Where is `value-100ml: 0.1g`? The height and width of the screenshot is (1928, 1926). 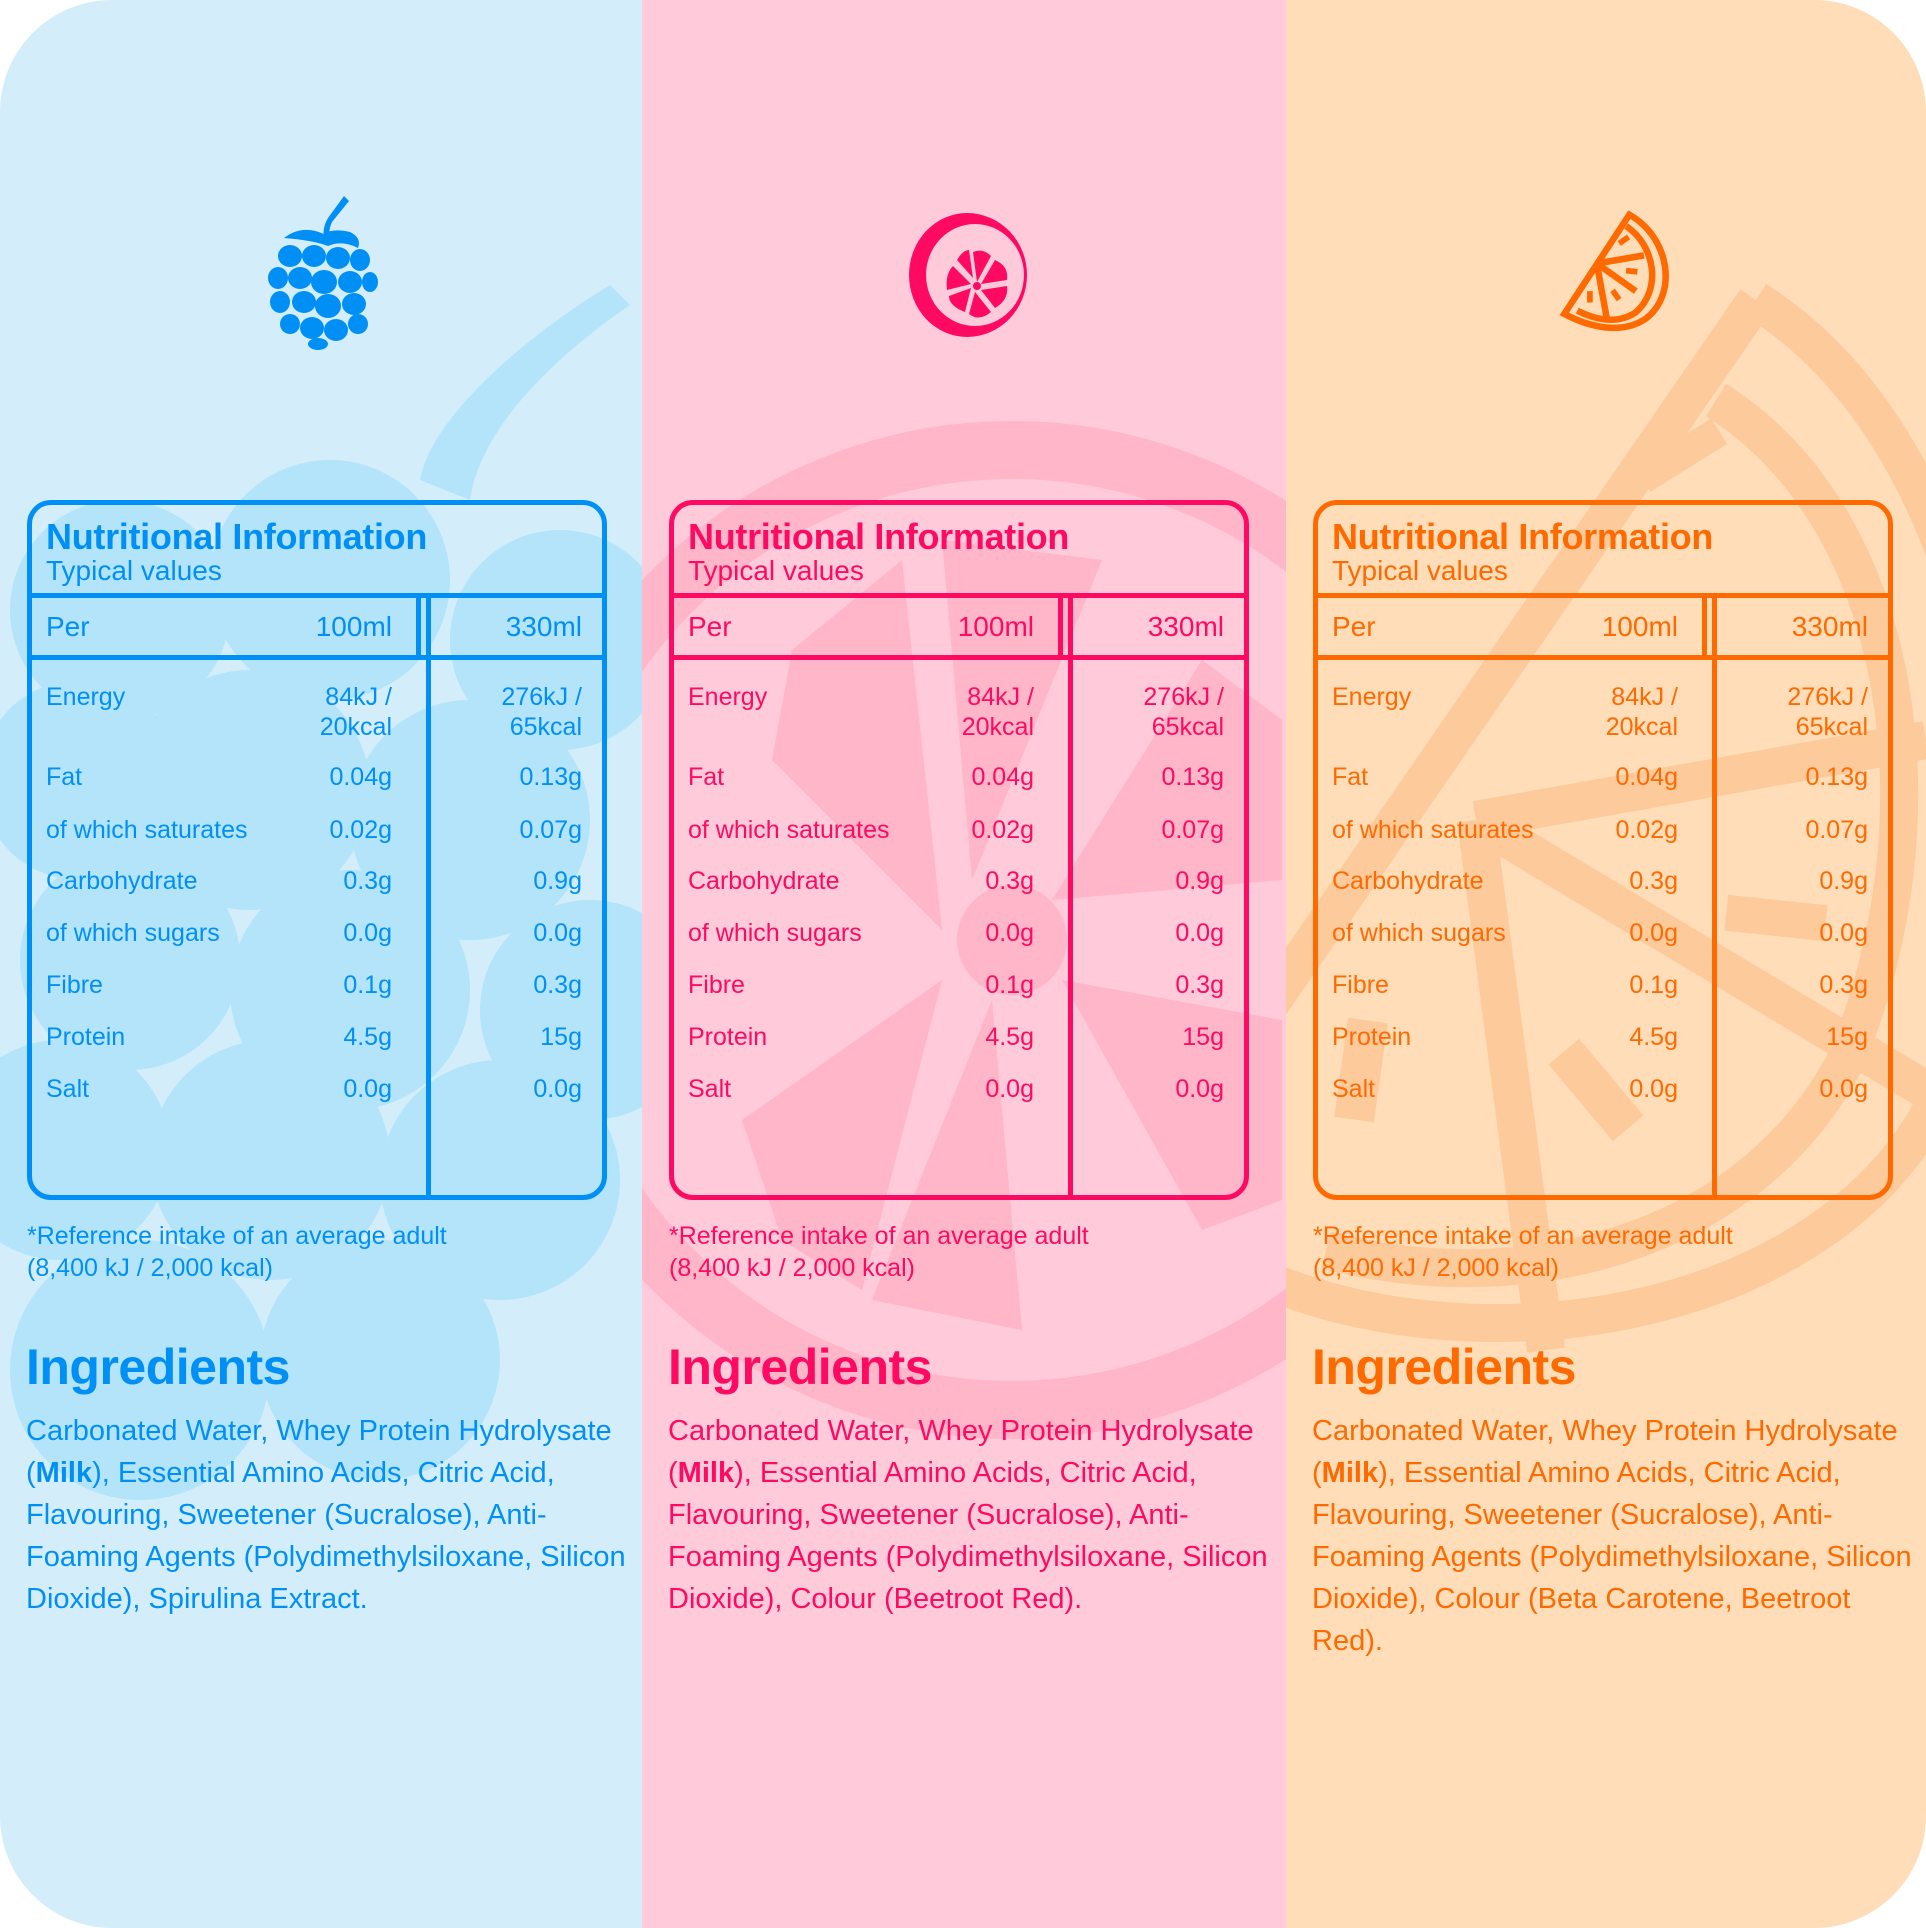
value-100ml: 0.1g is located at coordinates (1653, 985).